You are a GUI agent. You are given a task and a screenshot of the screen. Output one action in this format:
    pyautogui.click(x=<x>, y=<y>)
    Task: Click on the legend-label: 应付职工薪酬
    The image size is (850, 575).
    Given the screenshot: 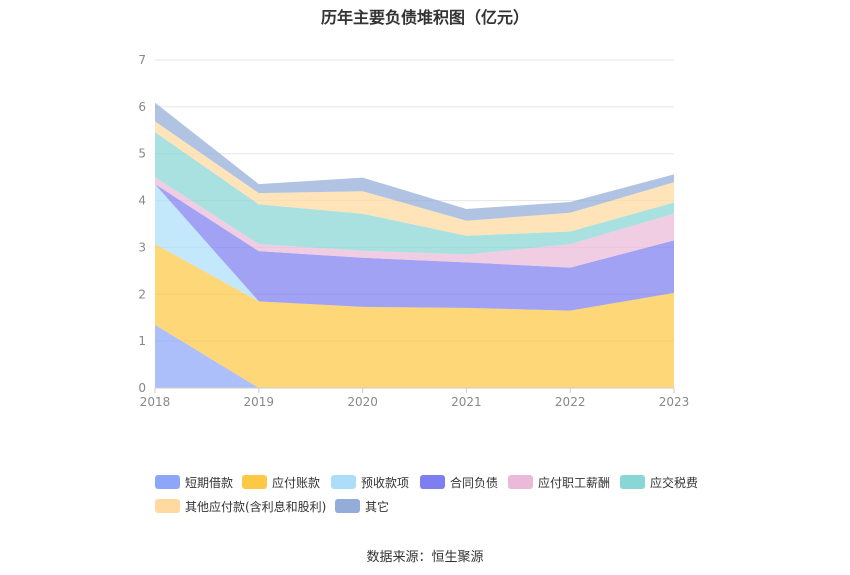 What is the action you would take?
    pyautogui.click(x=574, y=482)
    